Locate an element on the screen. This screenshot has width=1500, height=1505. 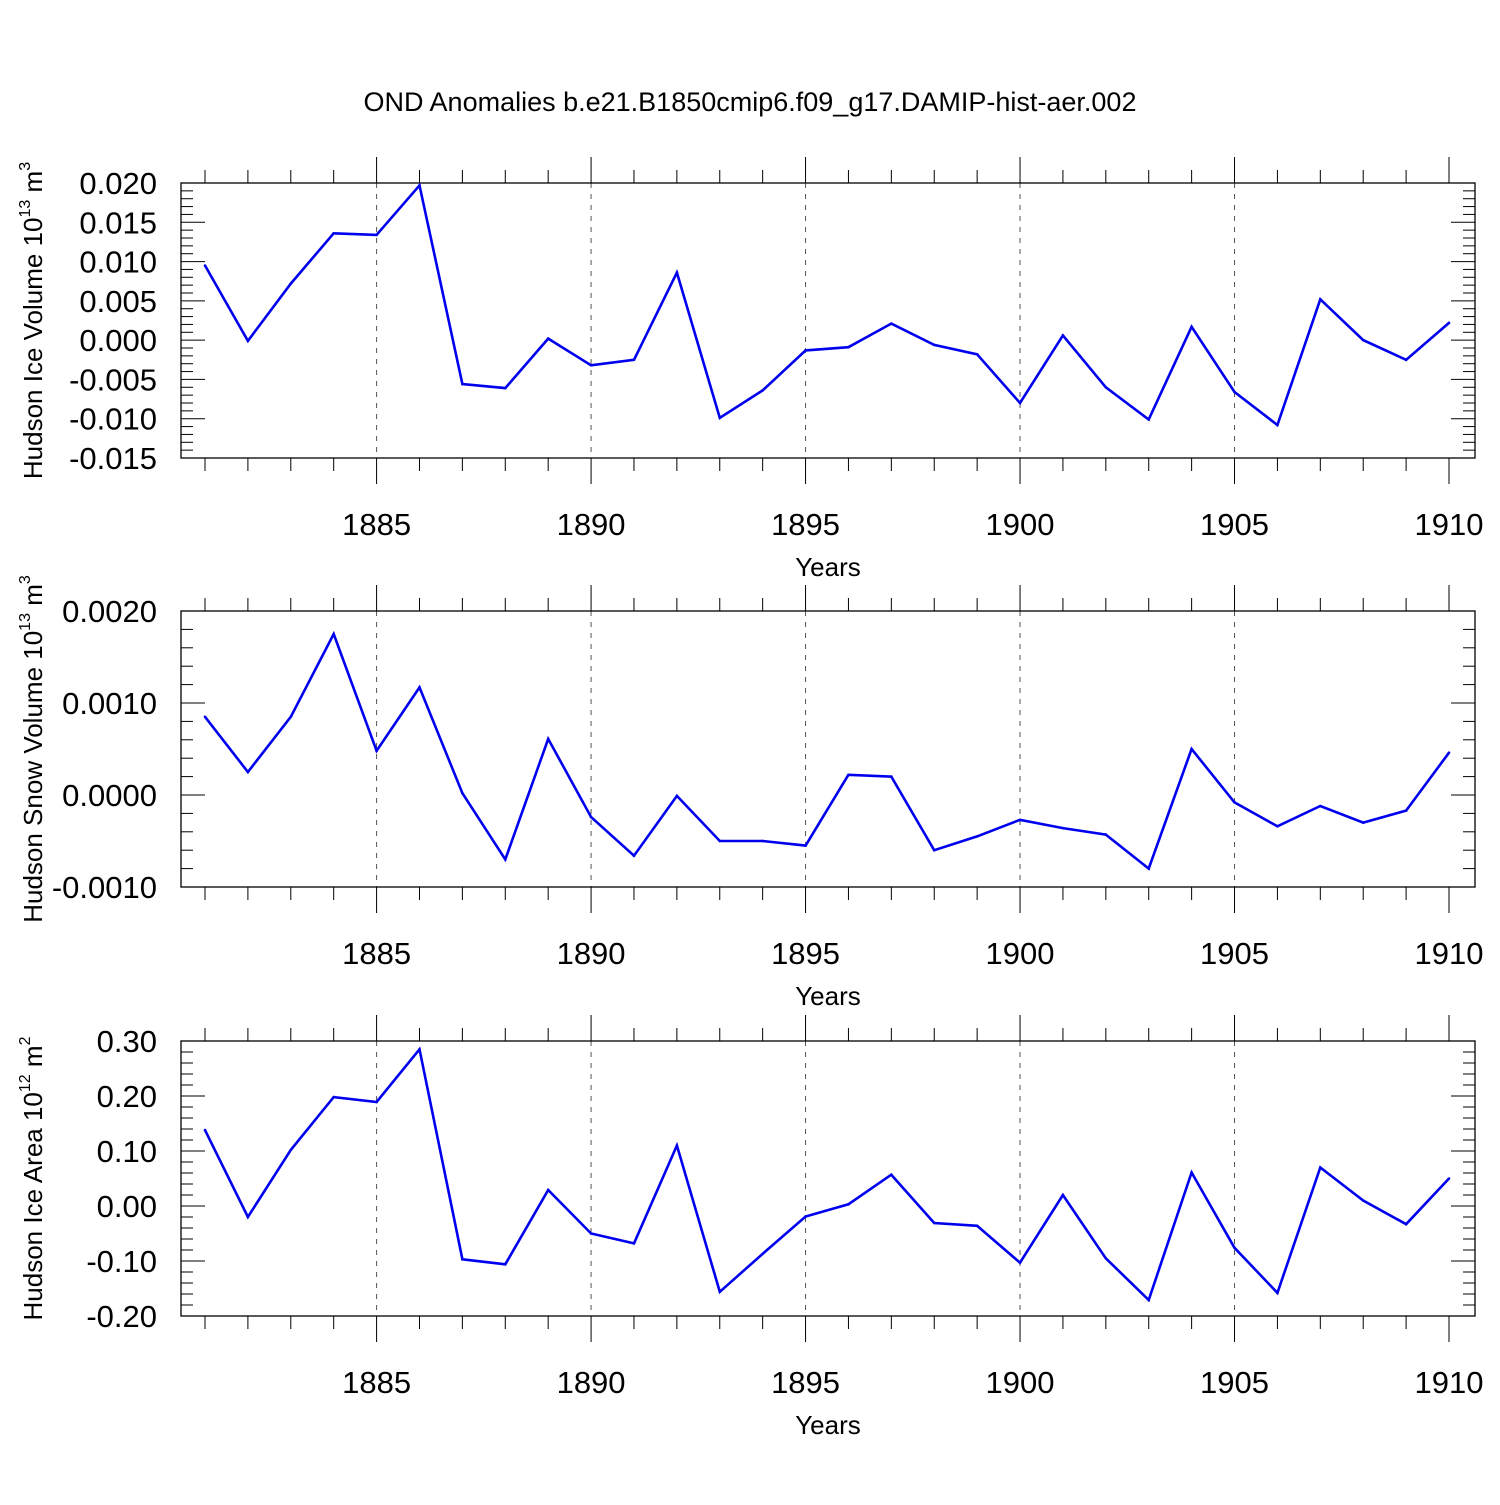
y-axis-title: Hudson Ice Area 1012 m2 is located at coordinates (32, 1178).